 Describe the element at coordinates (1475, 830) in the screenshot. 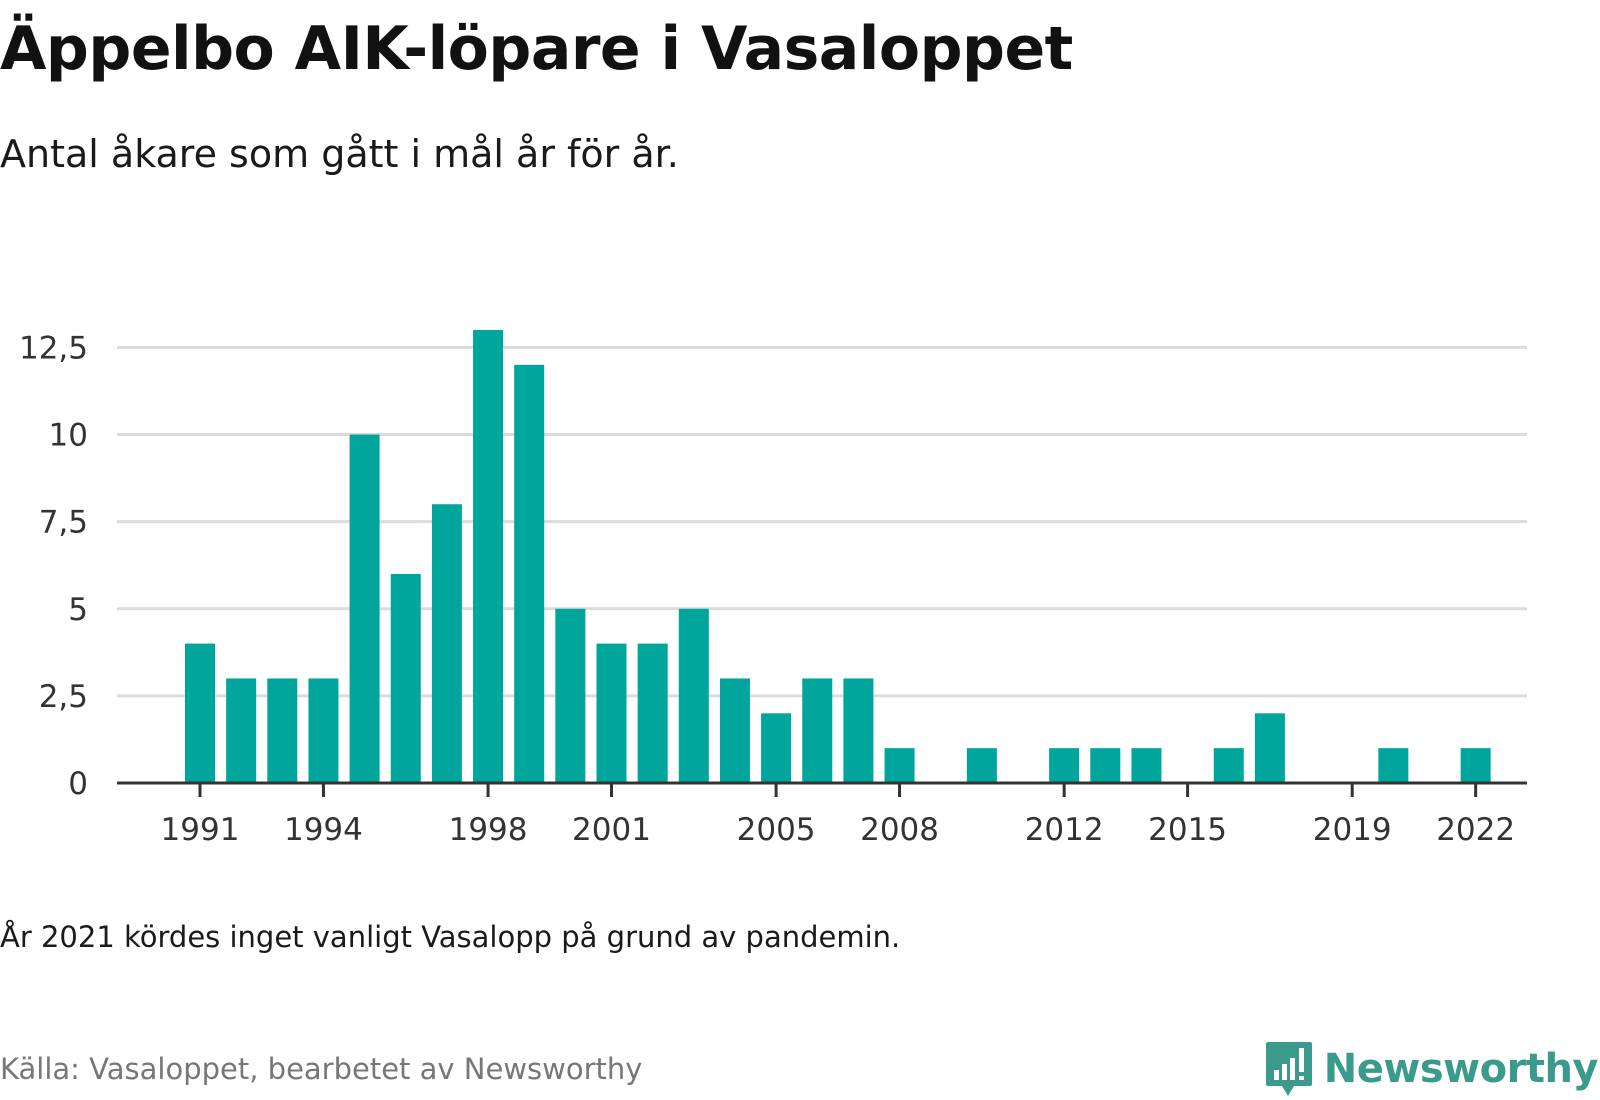

I see `x-tick-label: 2022` at that location.